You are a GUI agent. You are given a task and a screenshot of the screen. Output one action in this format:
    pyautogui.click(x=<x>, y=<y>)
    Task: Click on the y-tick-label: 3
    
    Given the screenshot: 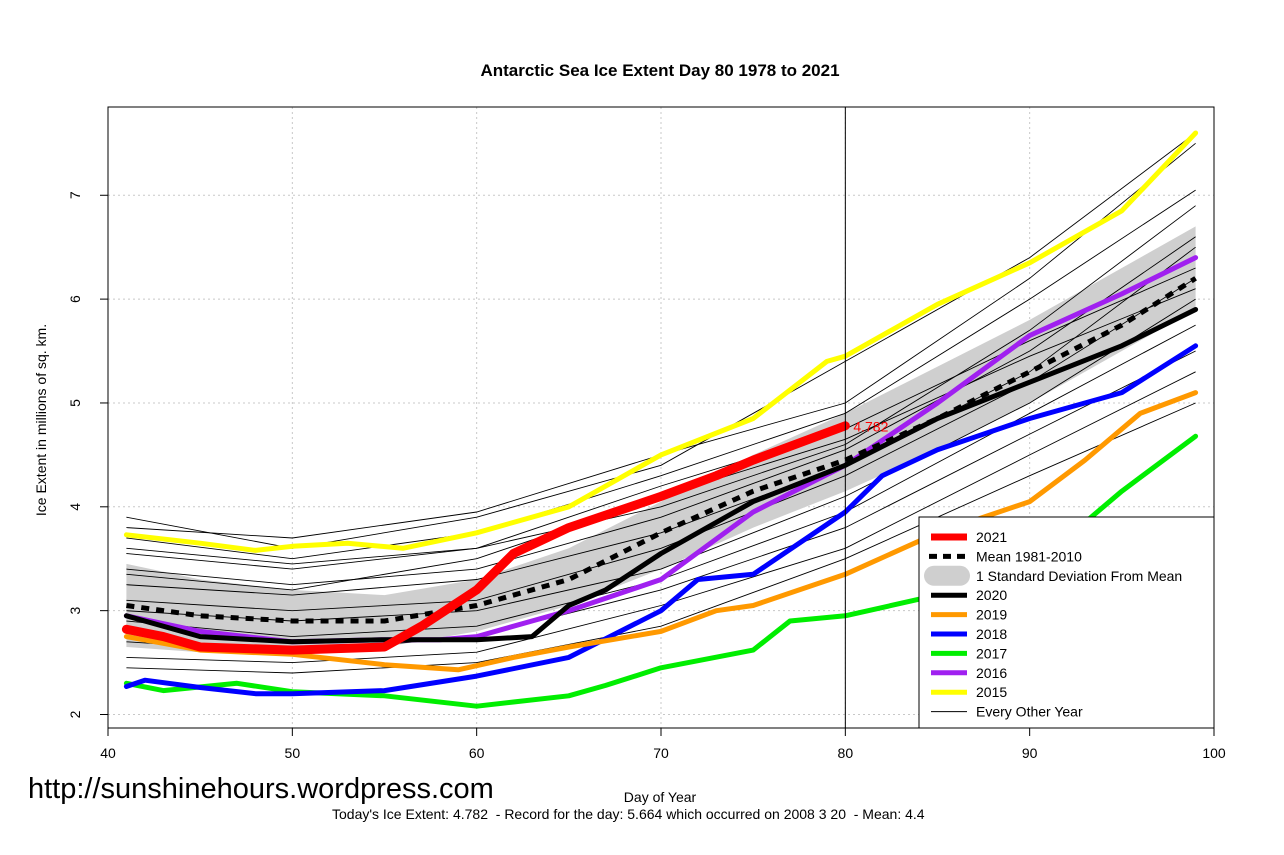 What is the action you would take?
    pyautogui.click(x=75, y=611)
    